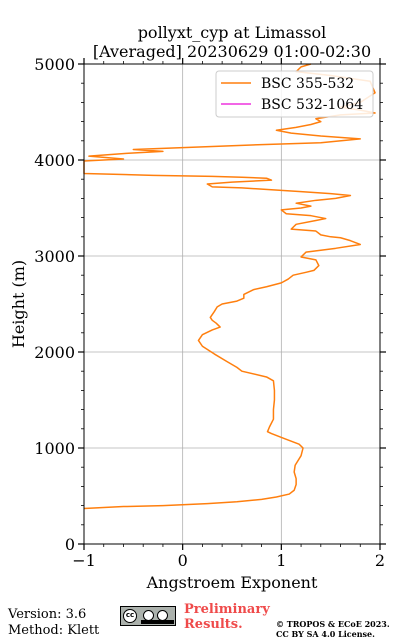  What do you see at coordinates (312, 105) in the screenshot?
I see `legend-label-bsc-532-1064: BSC 532-1064` at bounding box center [312, 105].